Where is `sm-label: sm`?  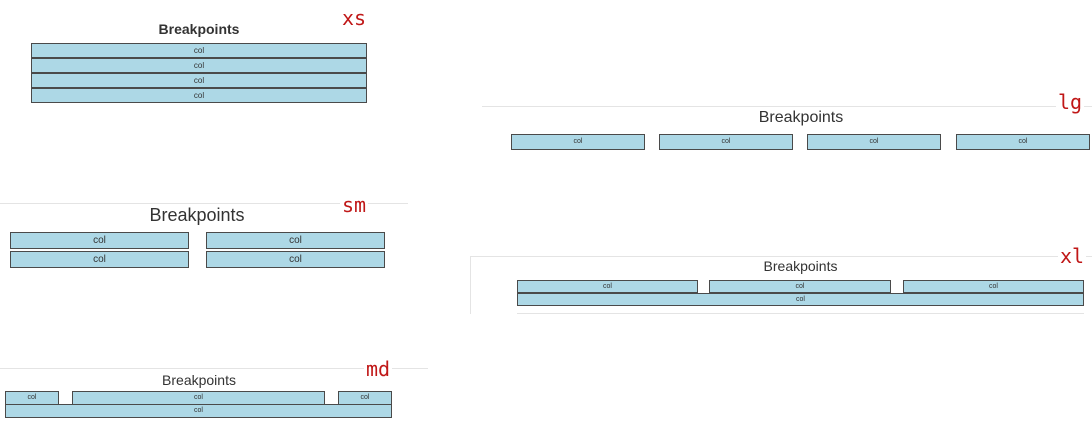
sm-label: sm is located at coordinates (354, 205).